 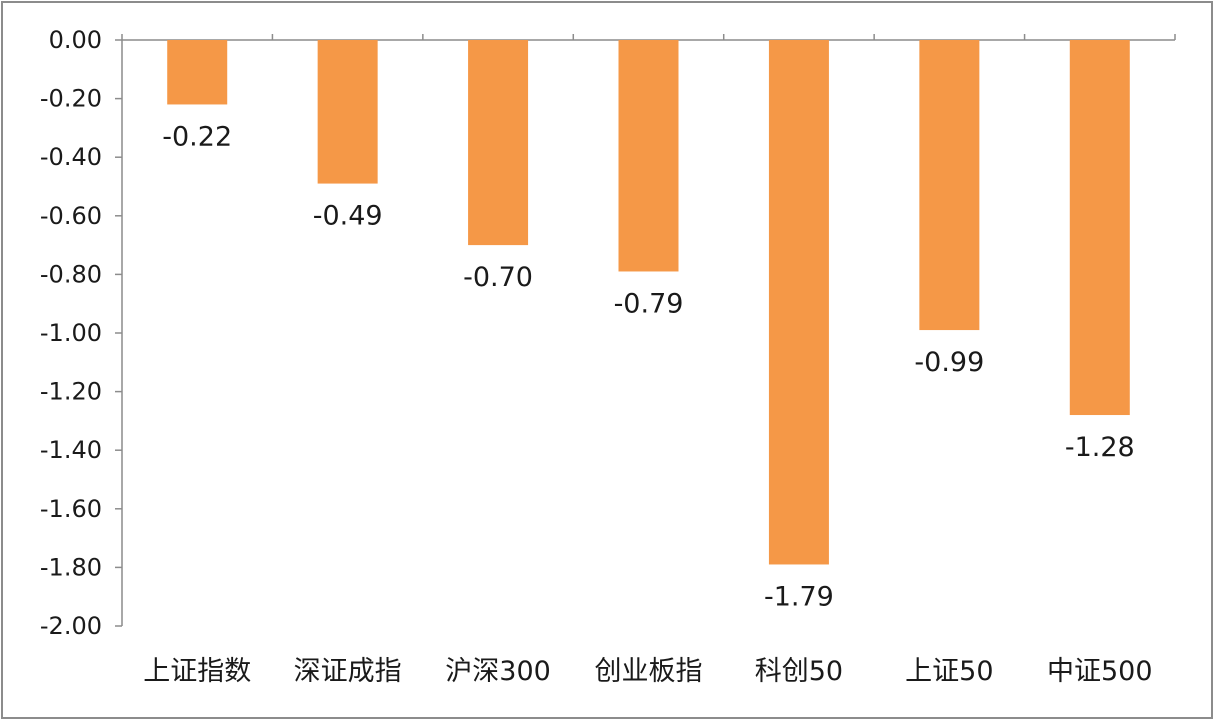 What do you see at coordinates (649, 671) in the screenshot?
I see `category-label: 创业板指` at bounding box center [649, 671].